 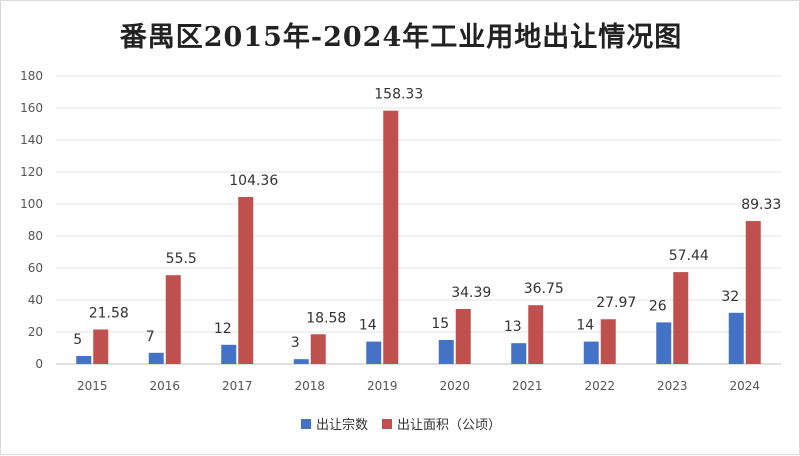 What do you see at coordinates (599, 386) in the screenshot?
I see `x-tick-label: 2022` at bounding box center [599, 386].